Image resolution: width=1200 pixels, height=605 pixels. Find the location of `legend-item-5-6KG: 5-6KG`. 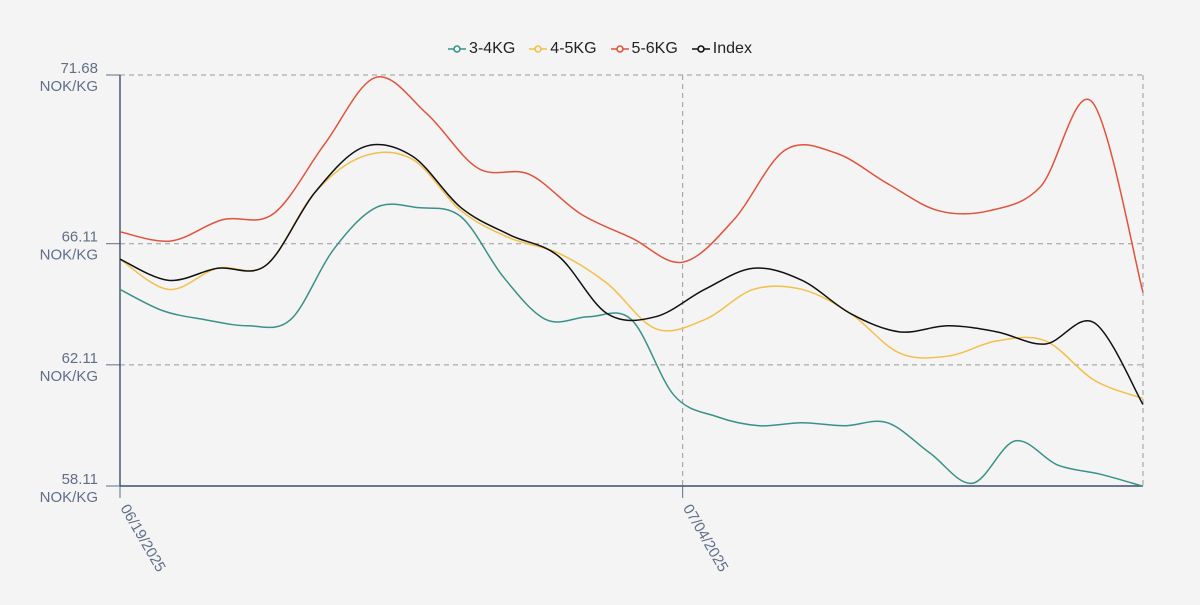

legend-item-5-6KG: 5-6KG is located at coordinates (644, 49).